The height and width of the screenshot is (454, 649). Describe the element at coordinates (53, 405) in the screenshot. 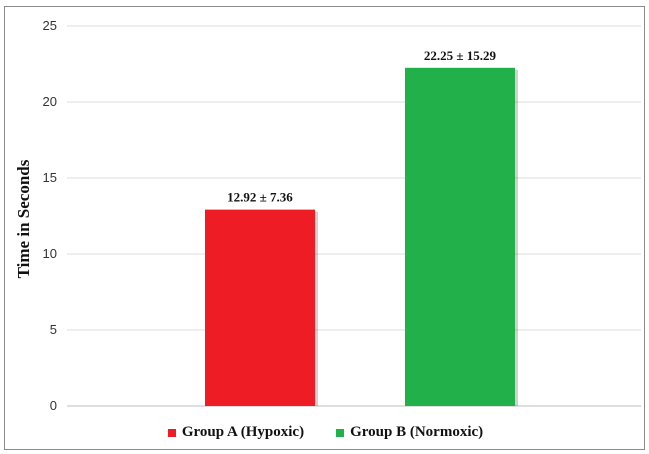

I see `y-tick-label-0: 0` at that location.